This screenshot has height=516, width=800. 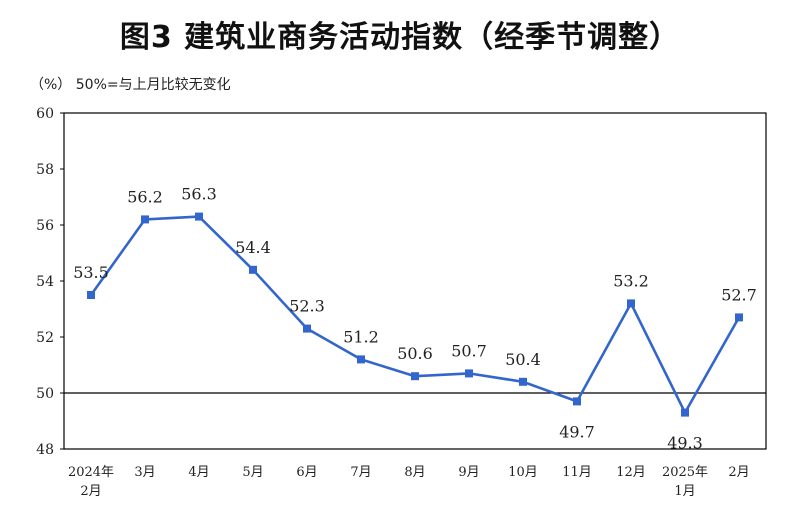 What do you see at coordinates (684, 491) in the screenshot?
I see `x-tick-label: 1月` at bounding box center [684, 491].